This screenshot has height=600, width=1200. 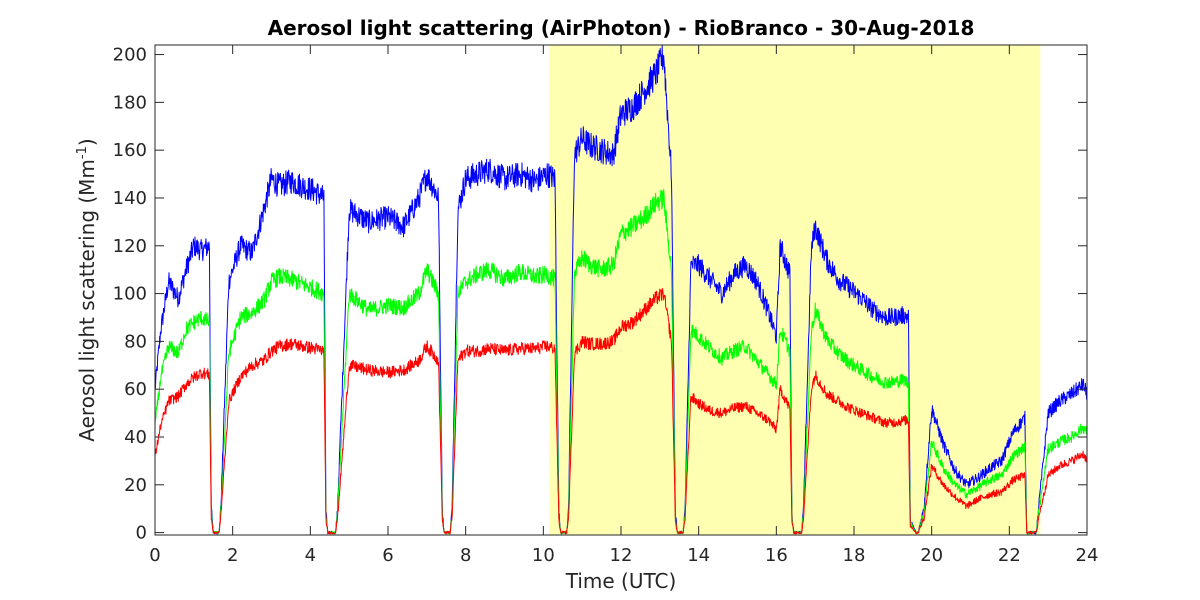 I want to click on y-tick-label: 20, so click(x=135, y=485).